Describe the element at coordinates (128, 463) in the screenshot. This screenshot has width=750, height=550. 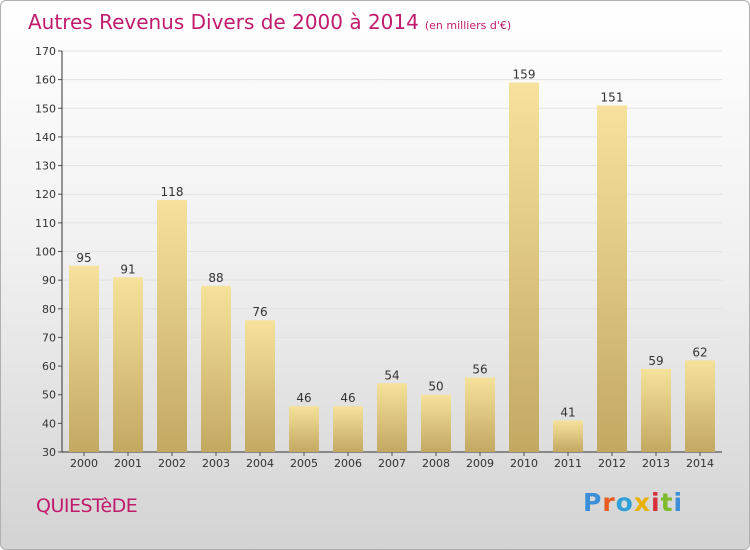
I see `x-tick-label-2001: 2001` at that location.